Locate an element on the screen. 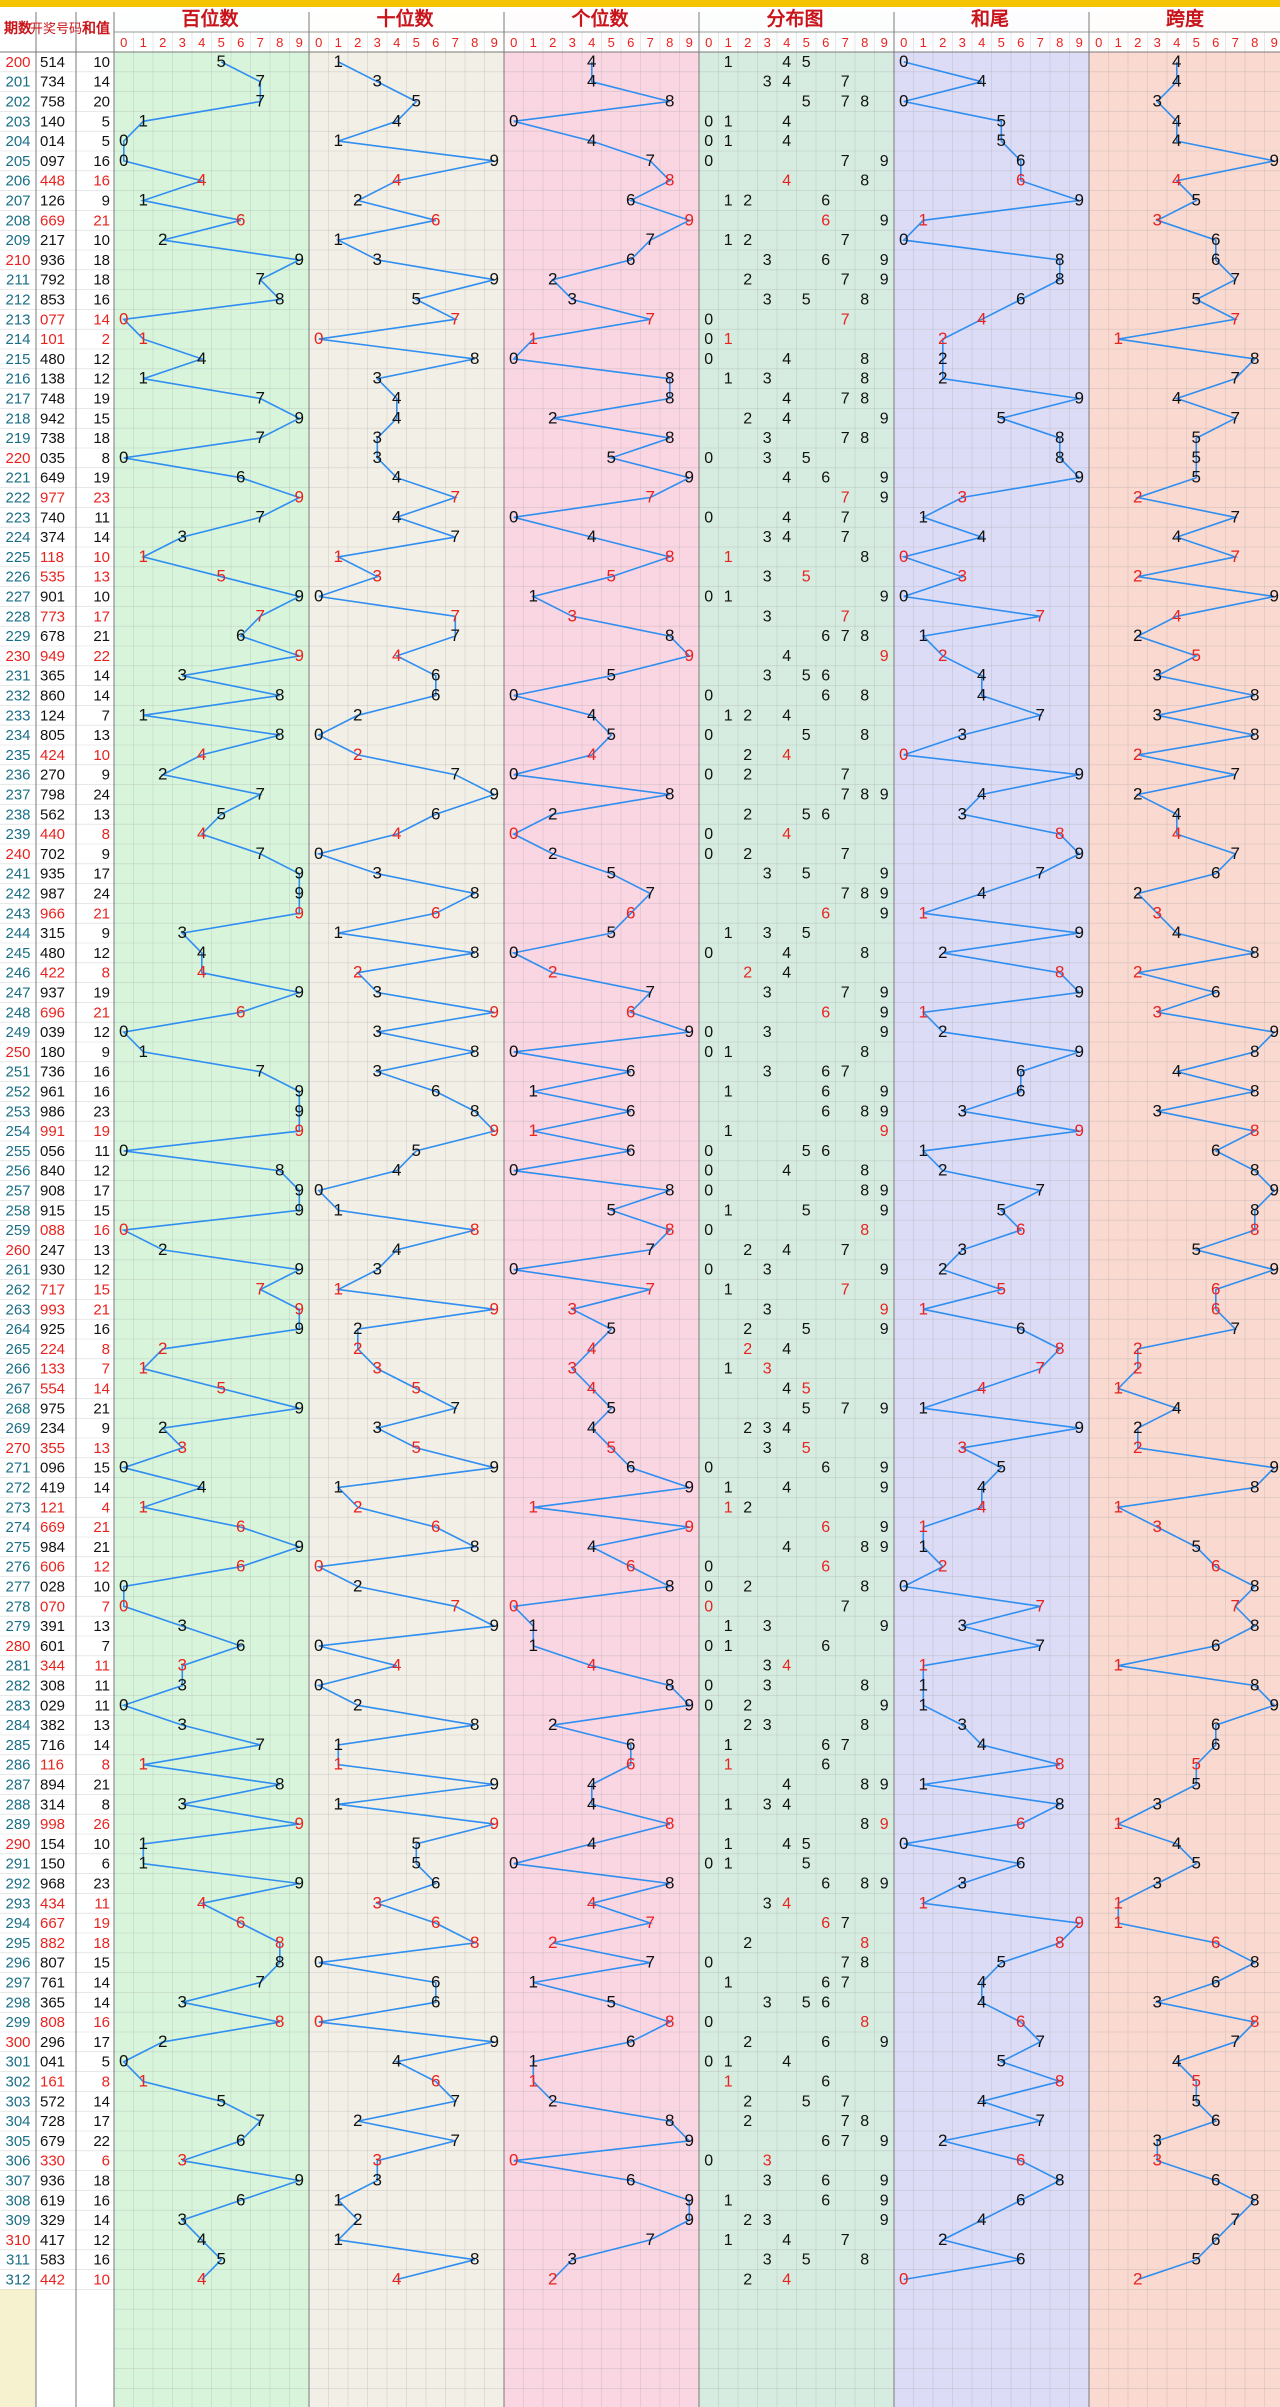 This screenshot has height=2407, width=1280. sum-tail-mark: 7 is located at coordinates (1040, 873).